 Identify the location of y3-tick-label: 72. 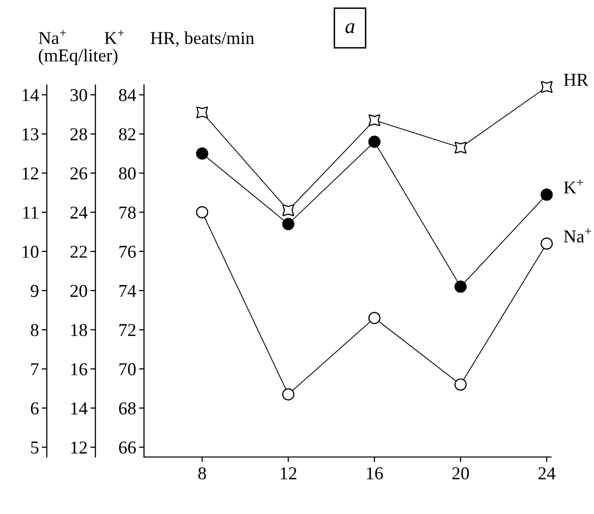
(127, 330).